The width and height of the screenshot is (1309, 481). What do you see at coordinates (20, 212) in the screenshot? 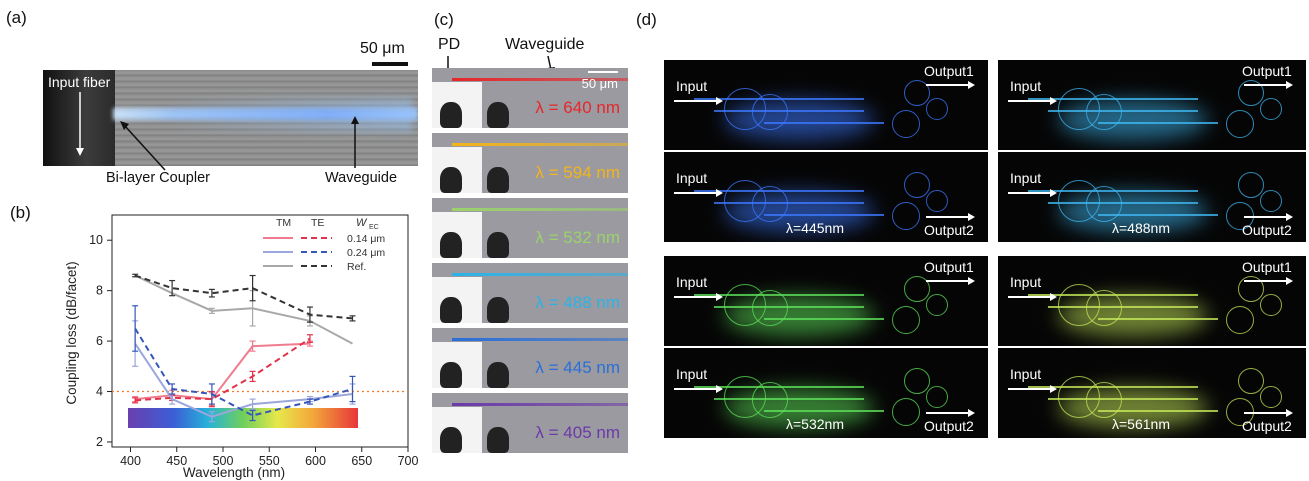
I see `panel-label-b: (b)` at bounding box center [20, 212].